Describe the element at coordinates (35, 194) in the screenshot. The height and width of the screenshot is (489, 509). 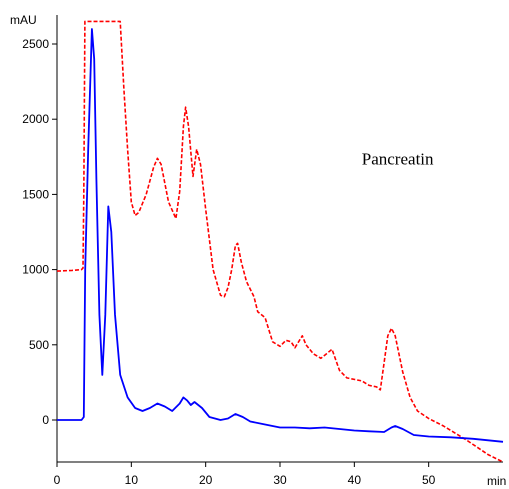
I see `y-tick-label: 1500` at that location.